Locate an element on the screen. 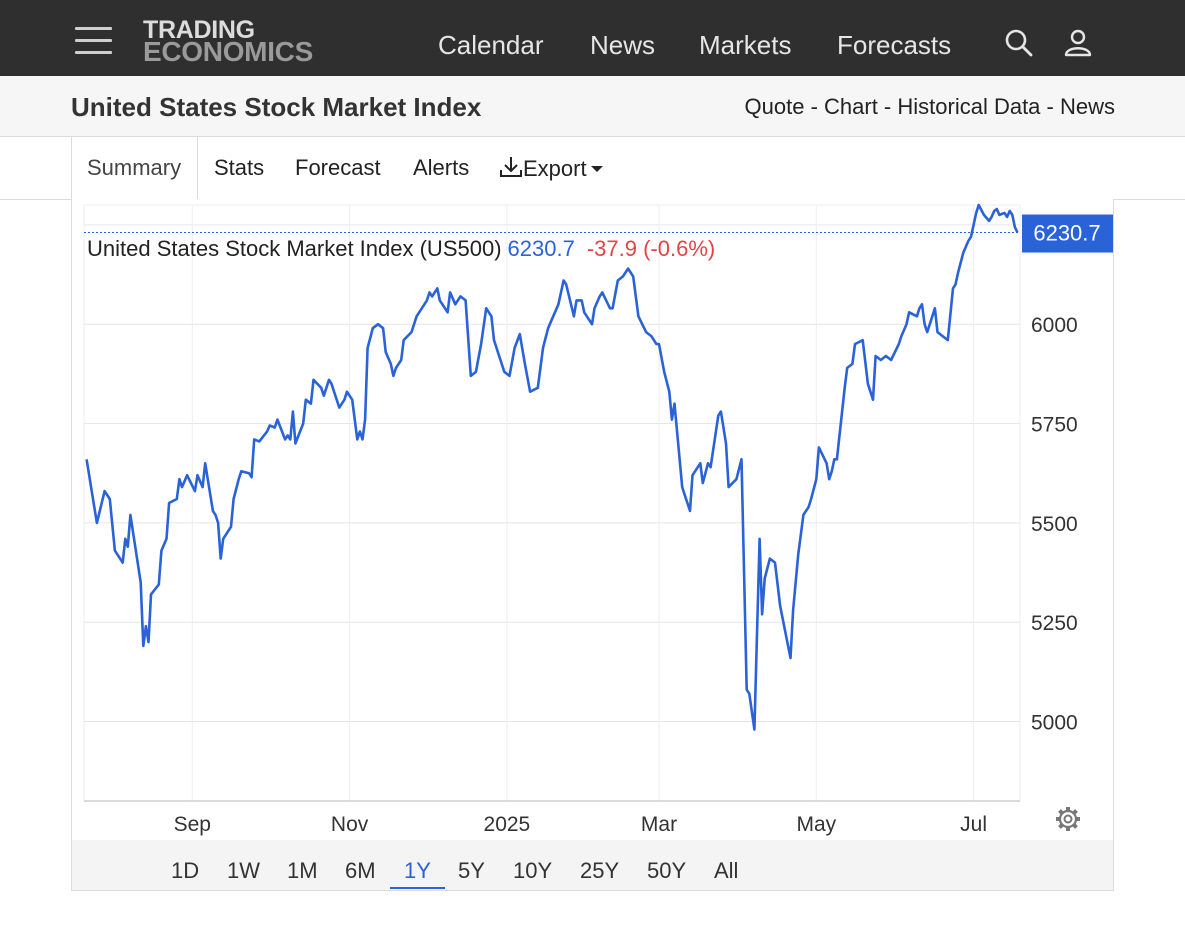  range-5y: 5Y is located at coordinates (471, 870).